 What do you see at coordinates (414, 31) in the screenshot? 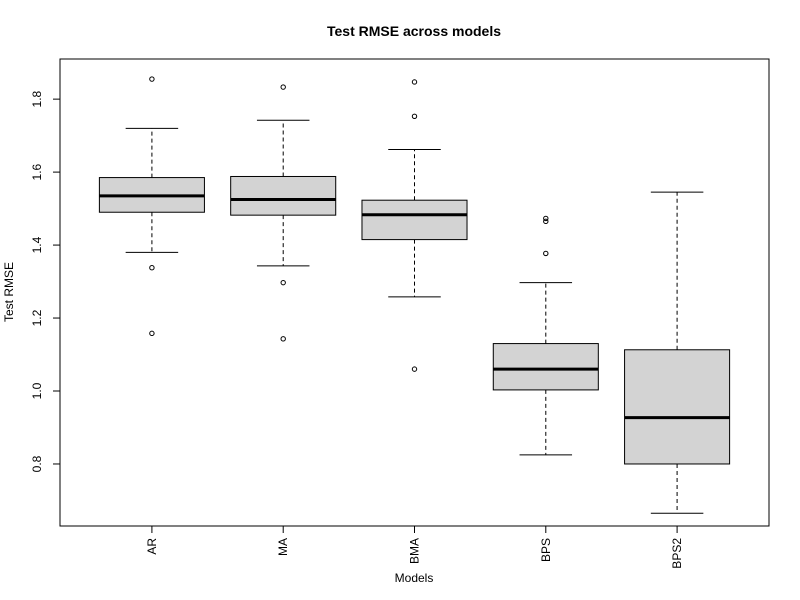
I see `chart-title: Test RMSE across models` at bounding box center [414, 31].